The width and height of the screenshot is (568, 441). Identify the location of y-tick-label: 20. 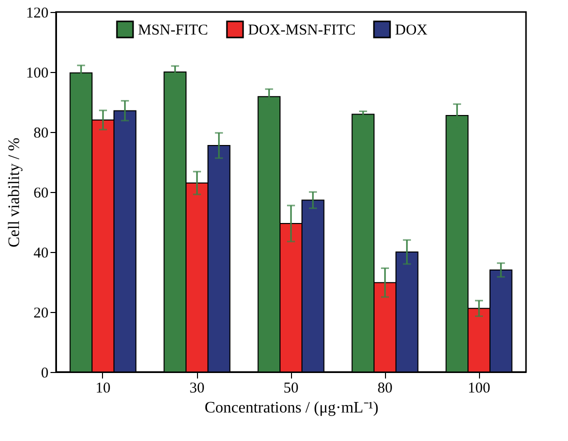
(41, 314).